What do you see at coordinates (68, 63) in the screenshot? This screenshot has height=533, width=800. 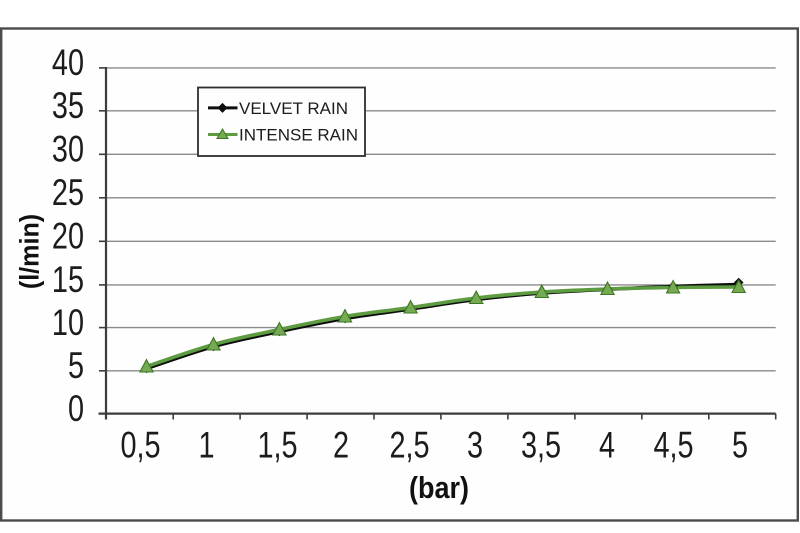 I see `svg-text: 40` at bounding box center [68, 63].